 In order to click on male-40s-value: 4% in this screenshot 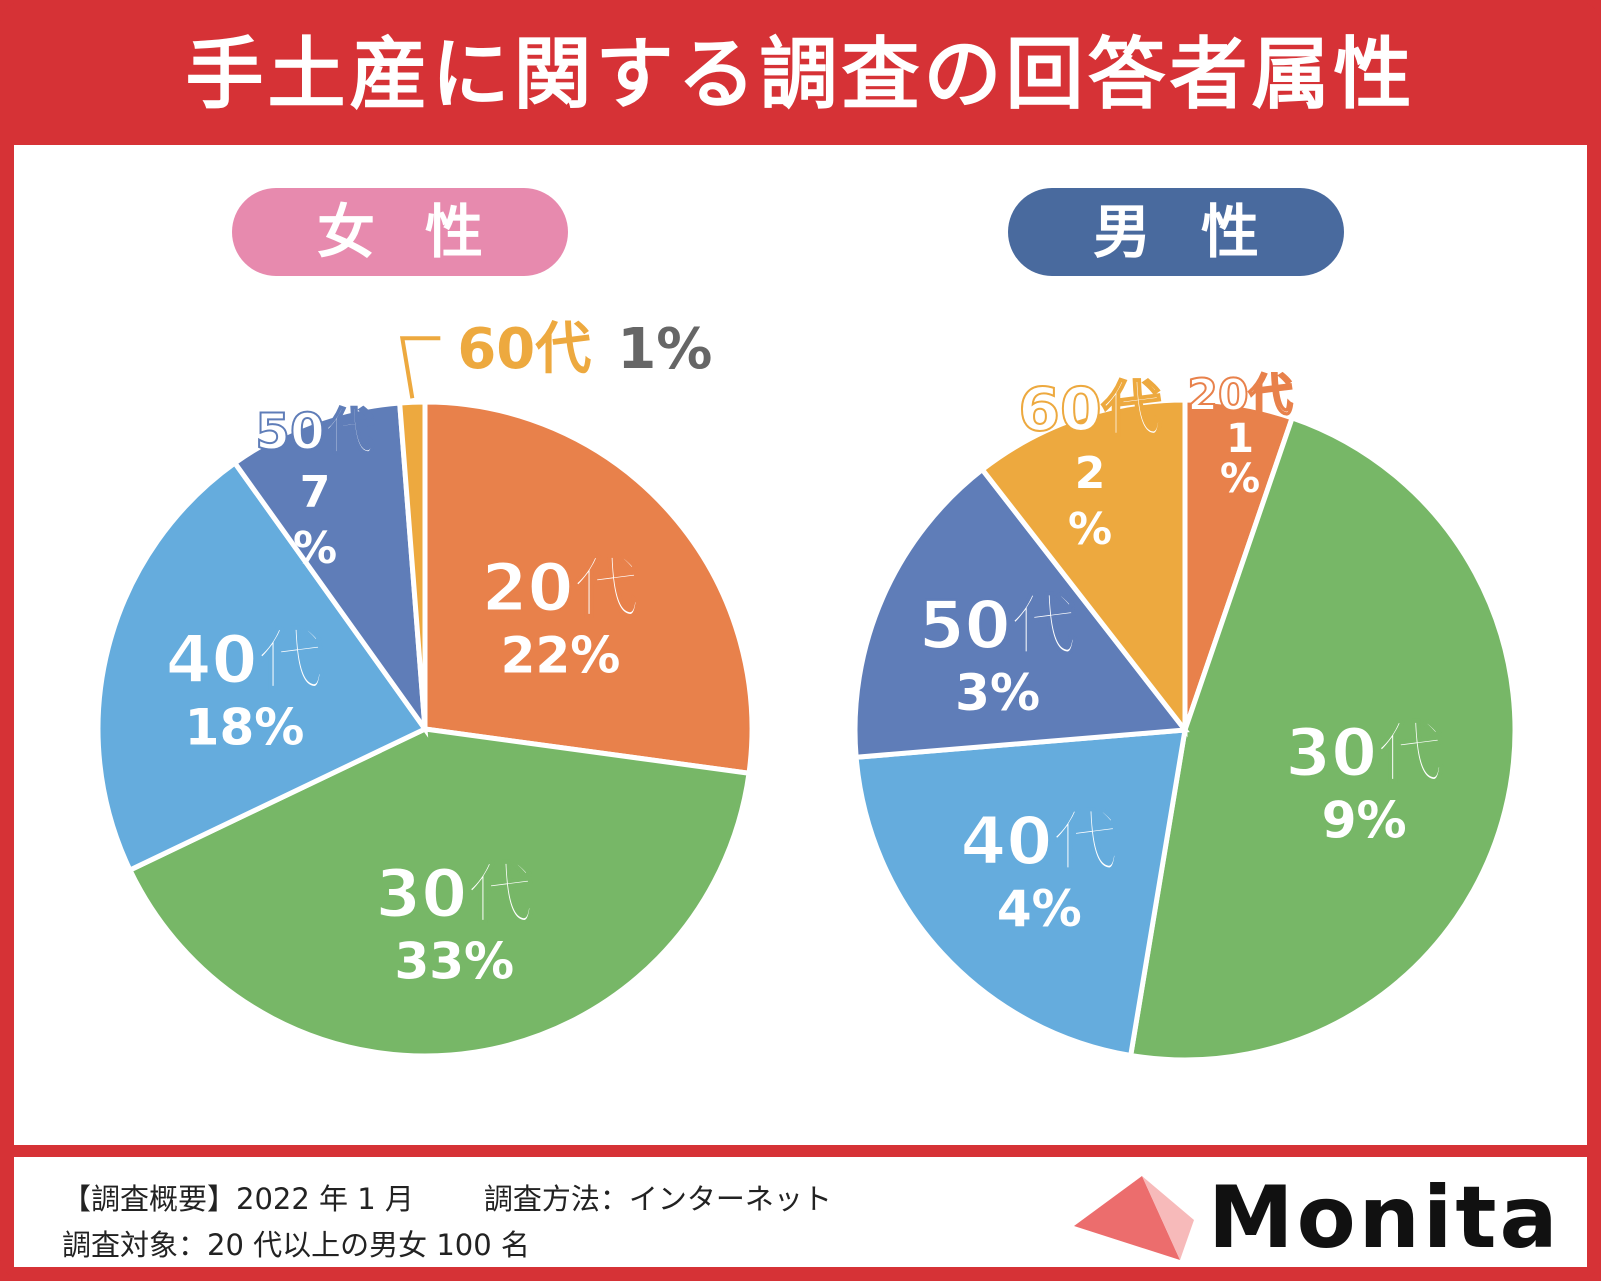, I will do `click(1039, 909)`.